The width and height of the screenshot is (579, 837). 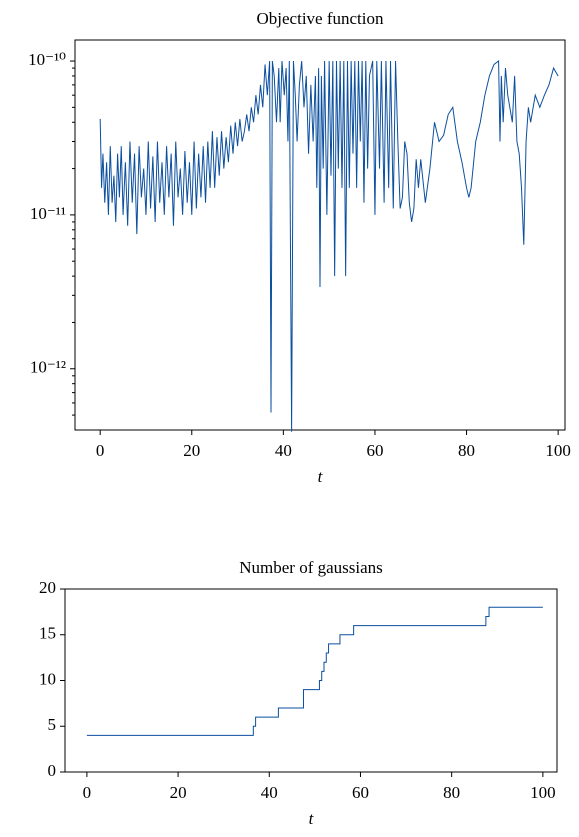 What do you see at coordinates (314, 671) in the screenshot?
I see `data-line` at bounding box center [314, 671].